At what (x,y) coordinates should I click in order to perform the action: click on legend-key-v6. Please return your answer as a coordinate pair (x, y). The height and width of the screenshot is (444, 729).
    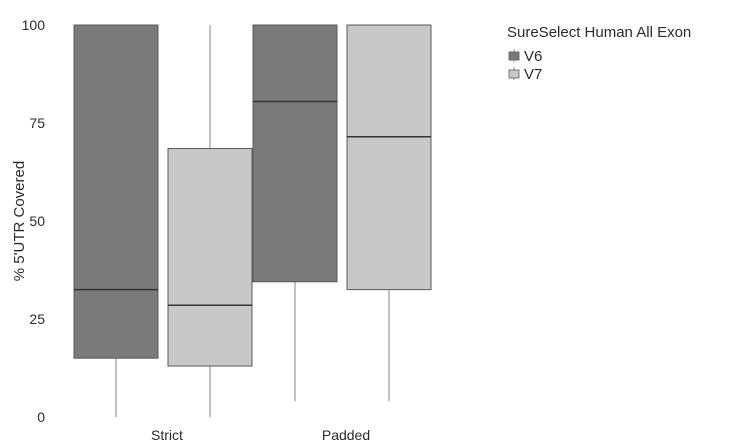
    Looking at the image, I should click on (514, 56).